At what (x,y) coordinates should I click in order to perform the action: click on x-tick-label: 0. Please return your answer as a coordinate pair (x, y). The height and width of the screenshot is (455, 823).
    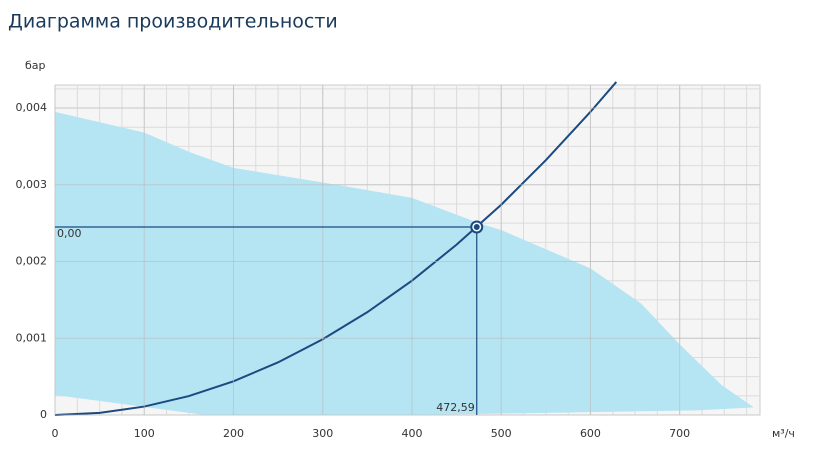
    Looking at the image, I should click on (55, 433).